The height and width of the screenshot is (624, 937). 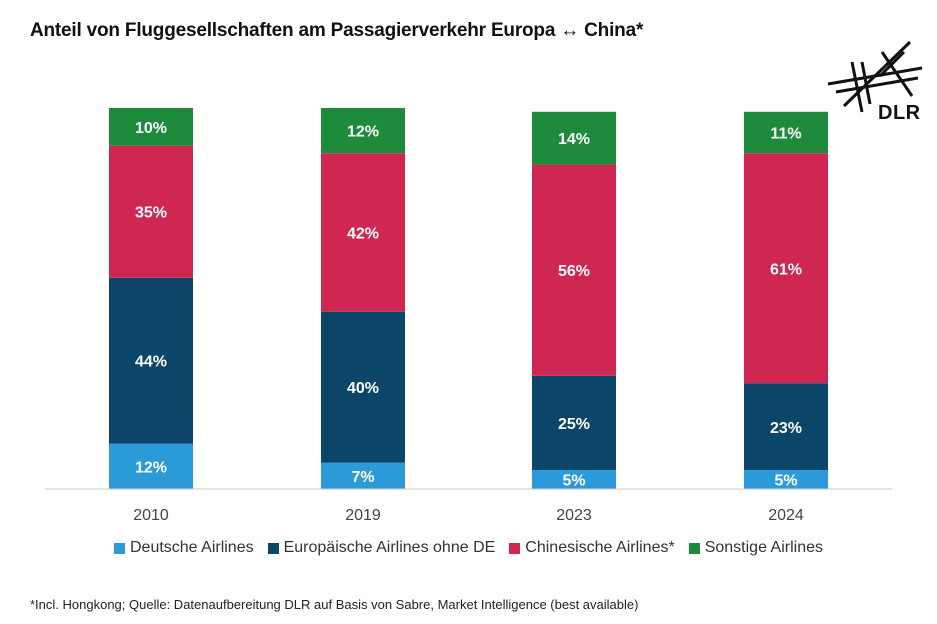 I want to click on legend-item-2: Chinesische Airlines*, so click(x=592, y=548).